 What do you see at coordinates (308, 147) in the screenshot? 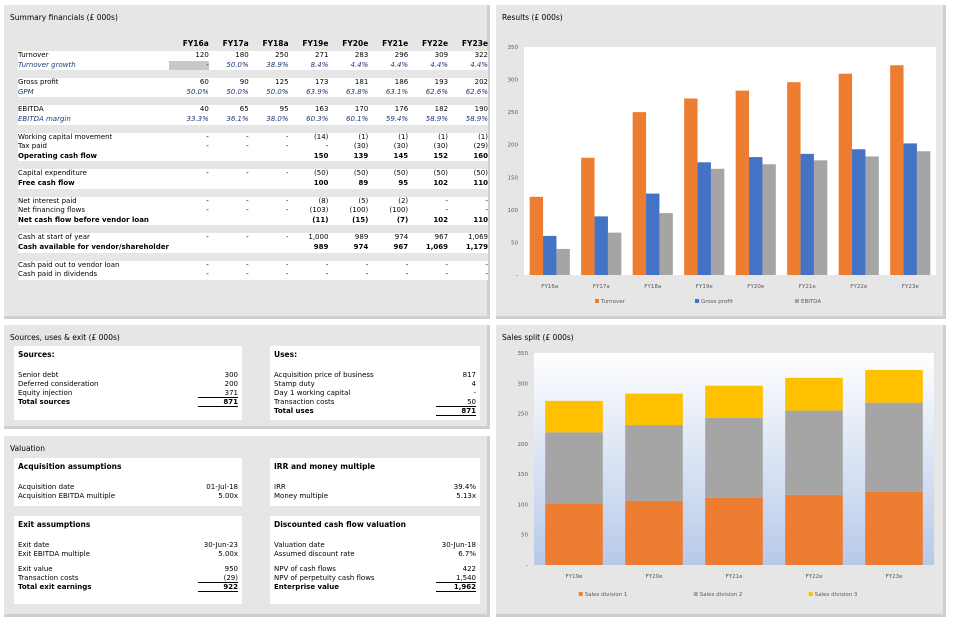
I see `cell-tax-paid-fy19e: -` at bounding box center [308, 147].